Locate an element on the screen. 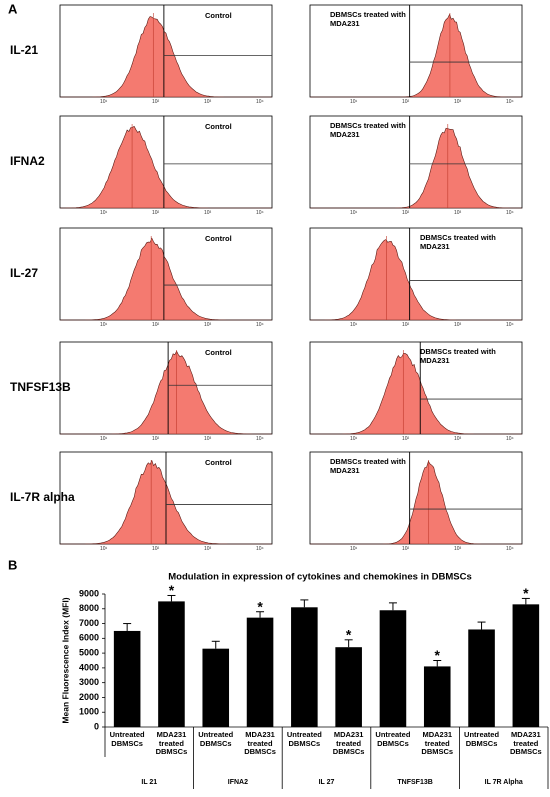 The width and height of the screenshot is (550, 797). row-label: IFNA2 is located at coordinates (27, 161).